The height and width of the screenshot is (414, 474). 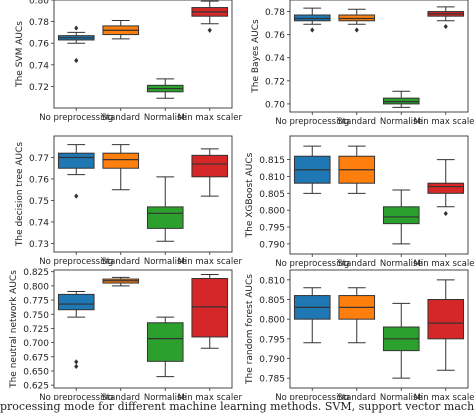 What do you see at coordinates (20, 195) in the screenshot?
I see `y-axis-label: The decision tree AUCs` at bounding box center [20, 195].